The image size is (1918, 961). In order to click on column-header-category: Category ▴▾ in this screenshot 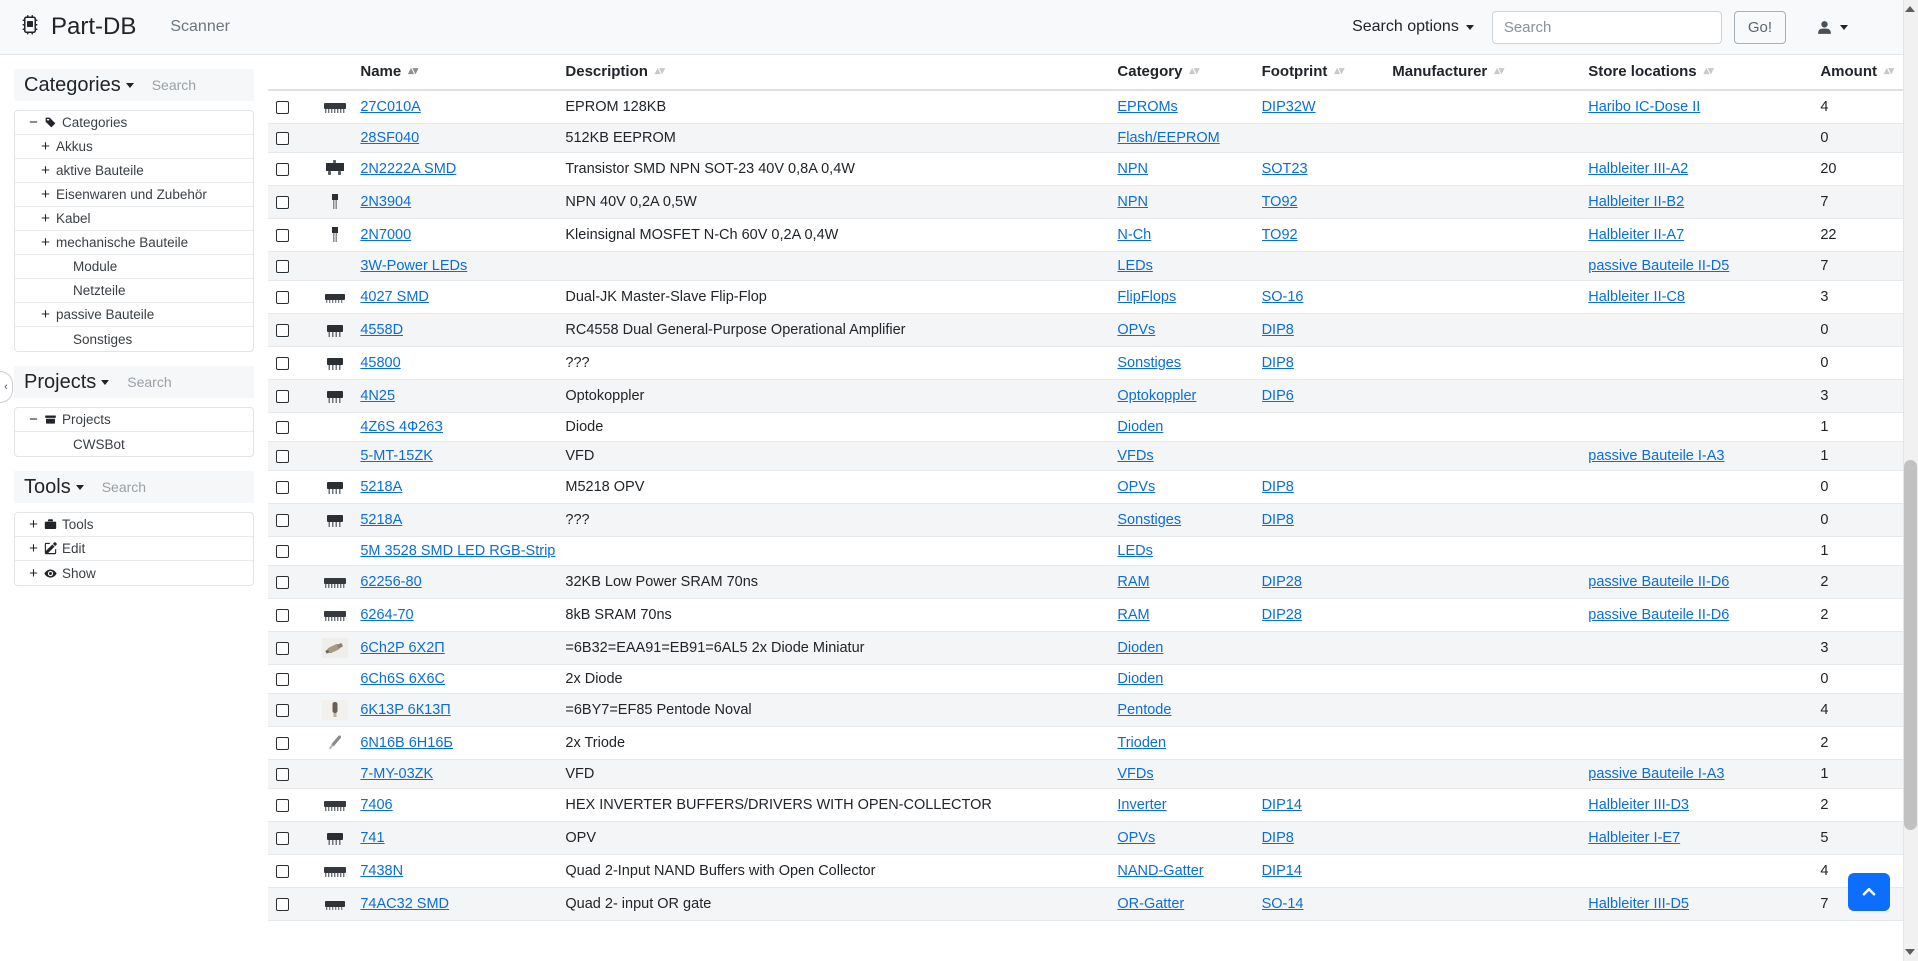, I will do `click(1189, 73)`.